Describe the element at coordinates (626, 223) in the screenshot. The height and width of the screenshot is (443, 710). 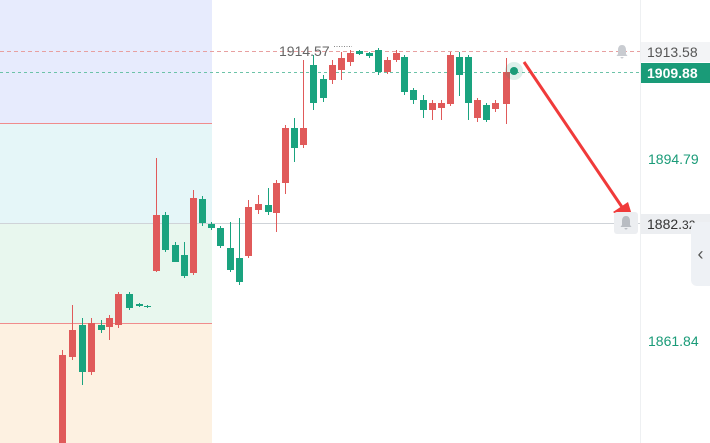
I see `crosshair-bell-icon` at that location.